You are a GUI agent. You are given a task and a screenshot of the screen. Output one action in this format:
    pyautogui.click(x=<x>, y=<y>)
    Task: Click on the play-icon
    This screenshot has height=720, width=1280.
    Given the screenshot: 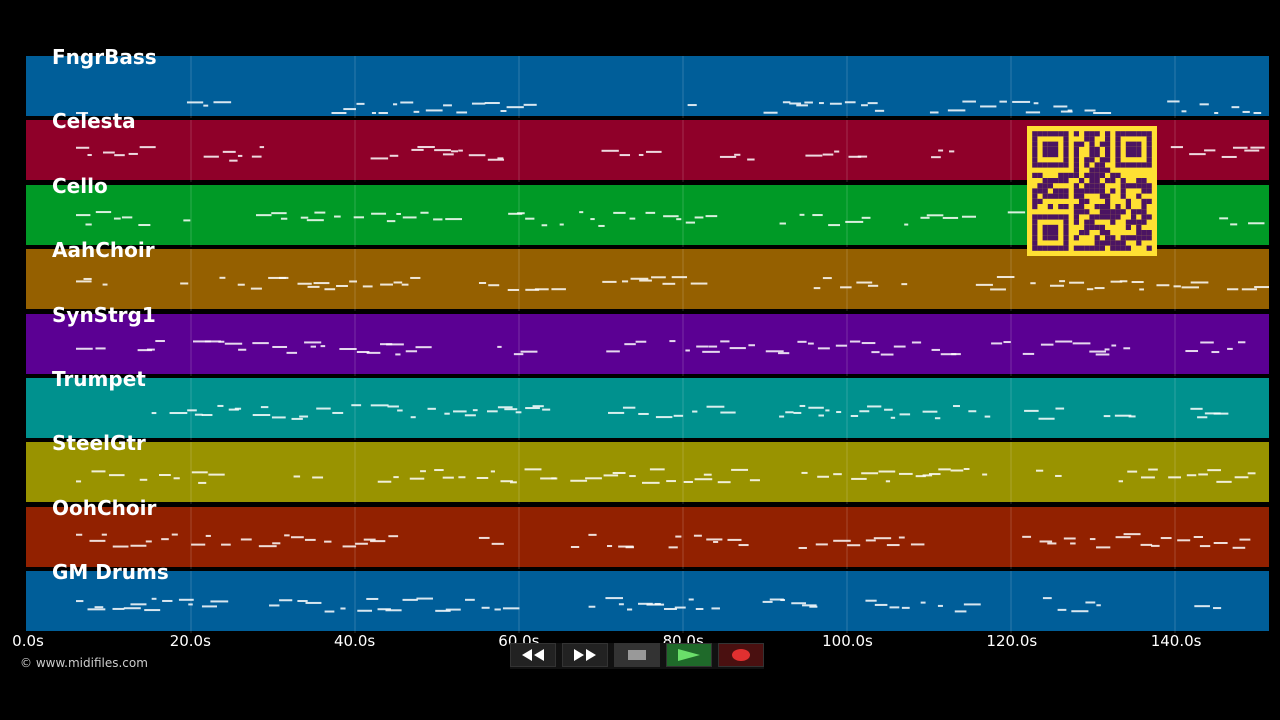 What is the action you would take?
    pyautogui.click(x=689, y=655)
    